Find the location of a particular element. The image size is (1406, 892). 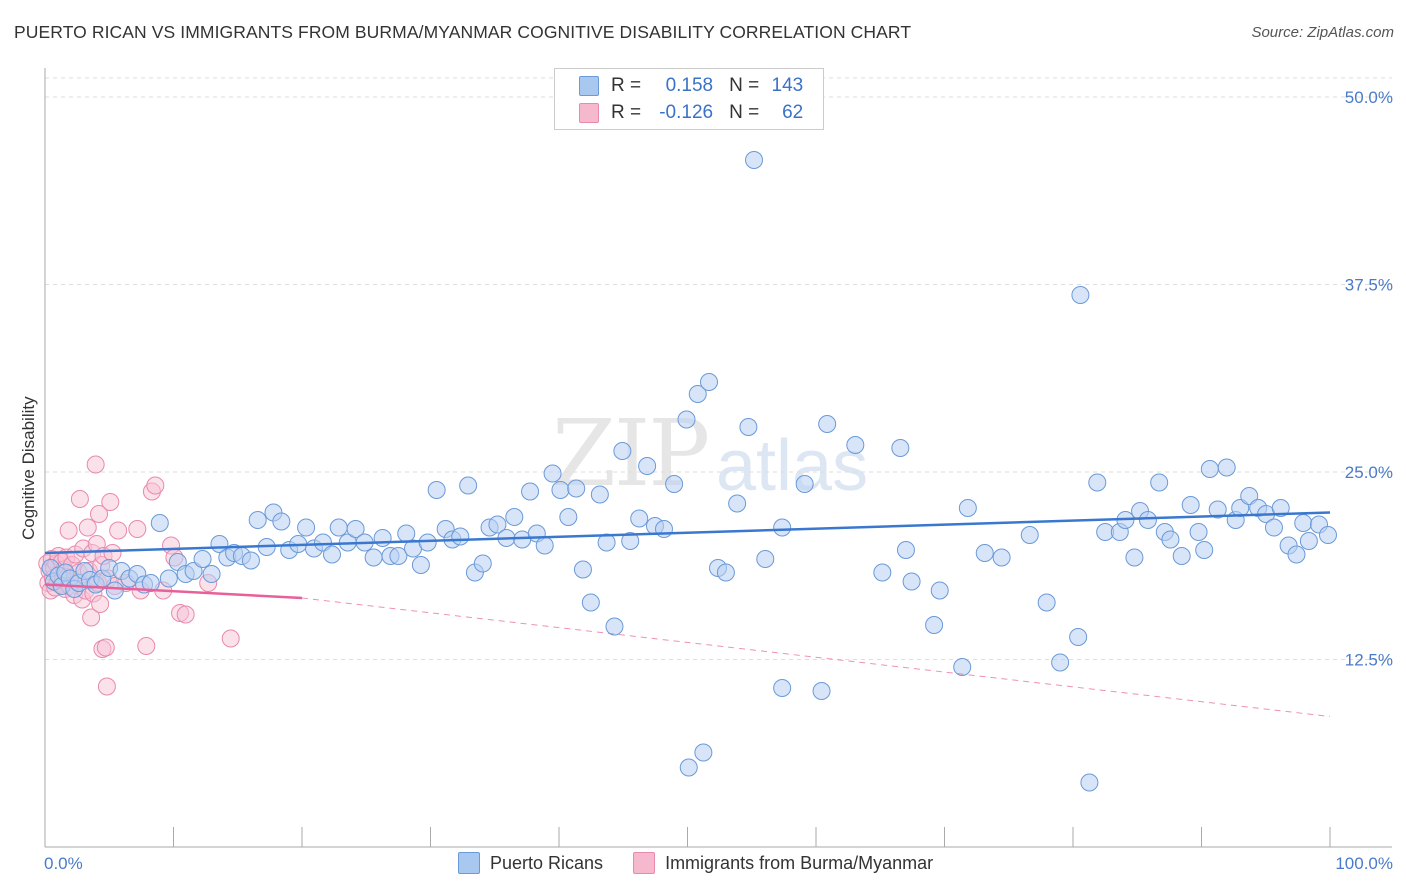

y-axis-label: Cognitive Disability is located at coordinates (28, 468).